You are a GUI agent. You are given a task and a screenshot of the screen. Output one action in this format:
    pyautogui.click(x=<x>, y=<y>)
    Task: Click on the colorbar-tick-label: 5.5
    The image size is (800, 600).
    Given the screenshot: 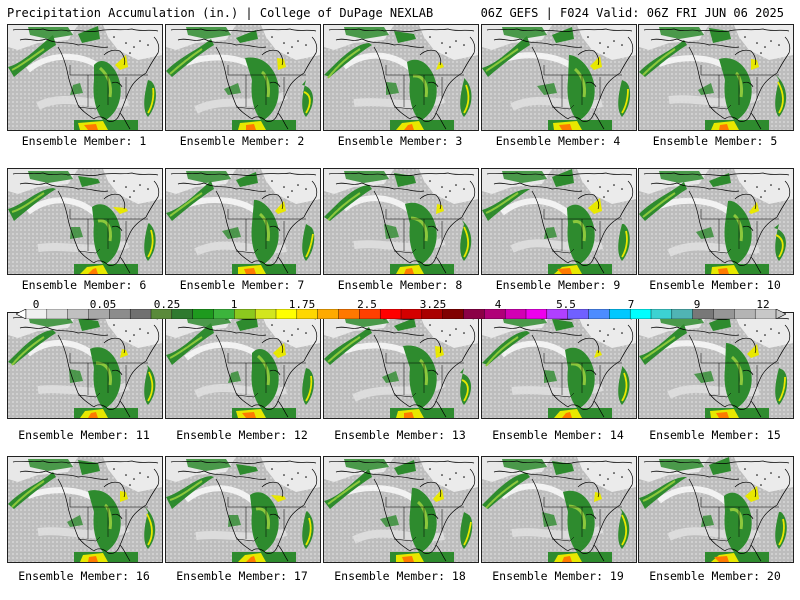 What is the action you would take?
    pyautogui.click(x=566, y=304)
    